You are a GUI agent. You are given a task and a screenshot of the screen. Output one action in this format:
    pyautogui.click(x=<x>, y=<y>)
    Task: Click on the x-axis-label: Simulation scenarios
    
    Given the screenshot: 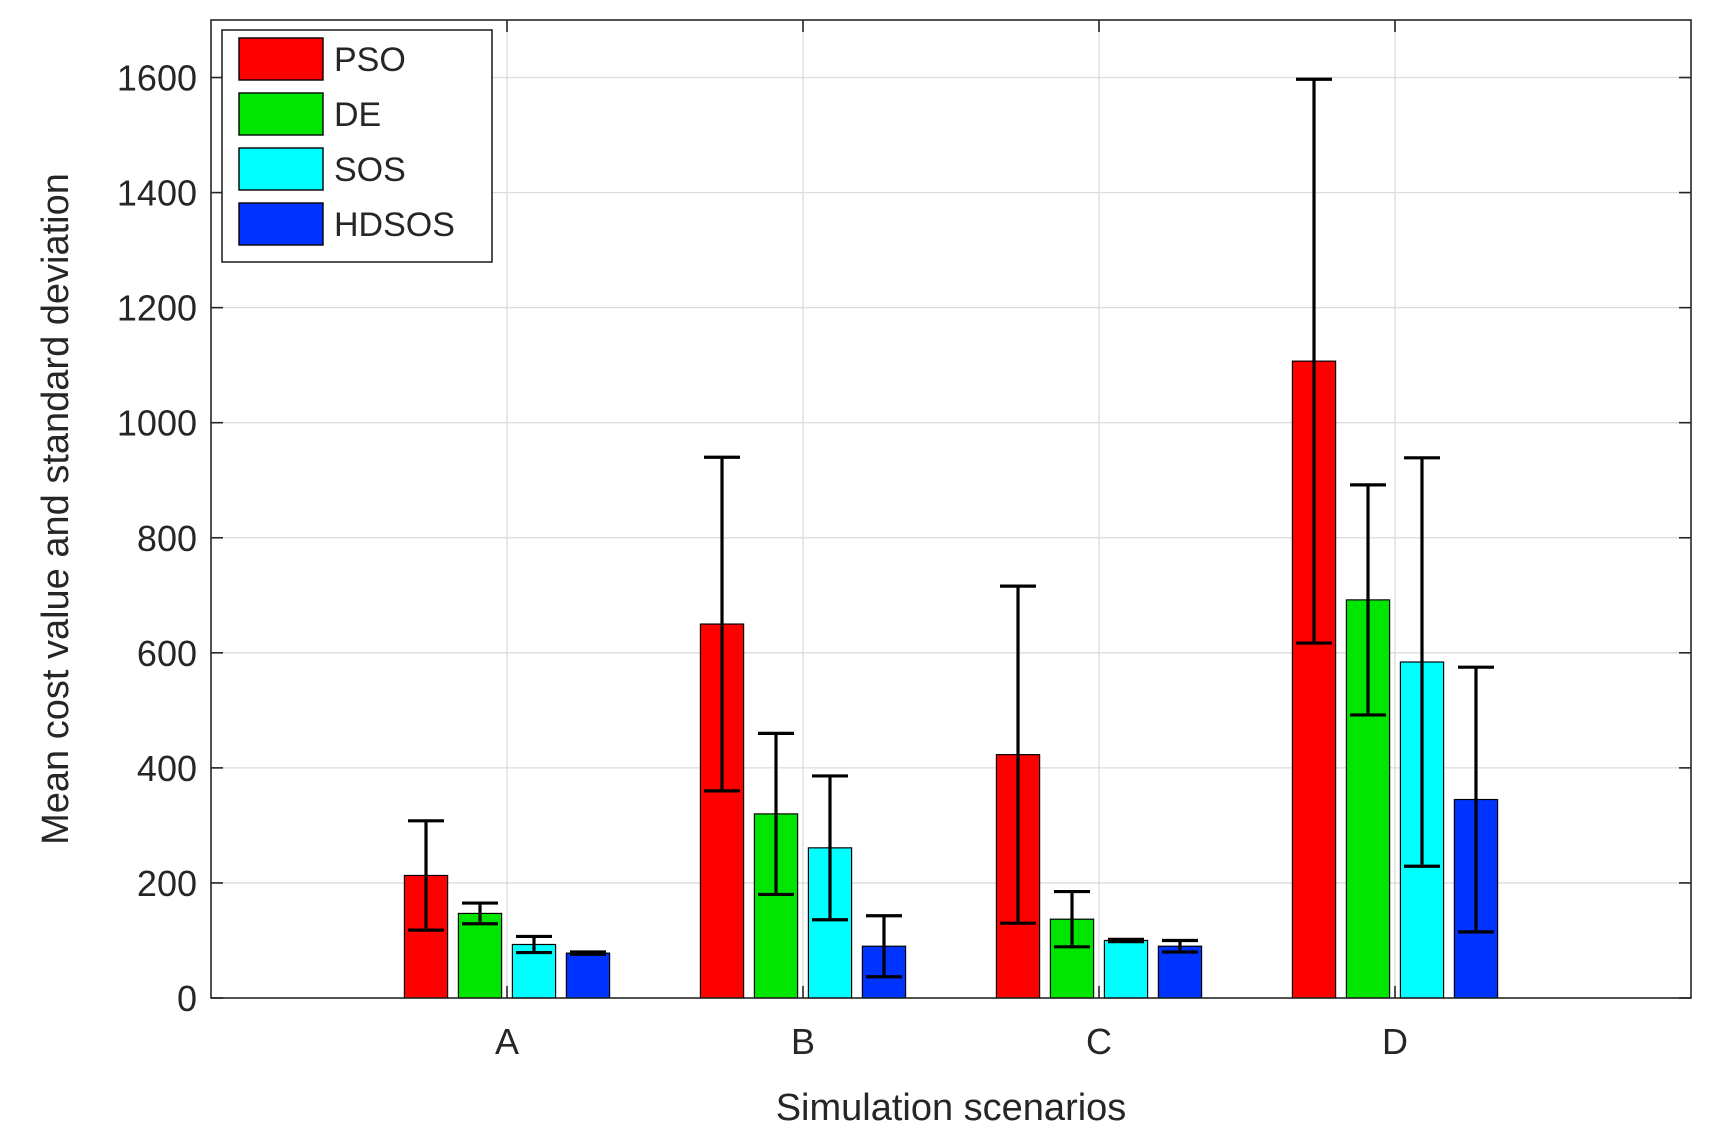 What is the action you would take?
    pyautogui.click(x=951, y=1108)
    